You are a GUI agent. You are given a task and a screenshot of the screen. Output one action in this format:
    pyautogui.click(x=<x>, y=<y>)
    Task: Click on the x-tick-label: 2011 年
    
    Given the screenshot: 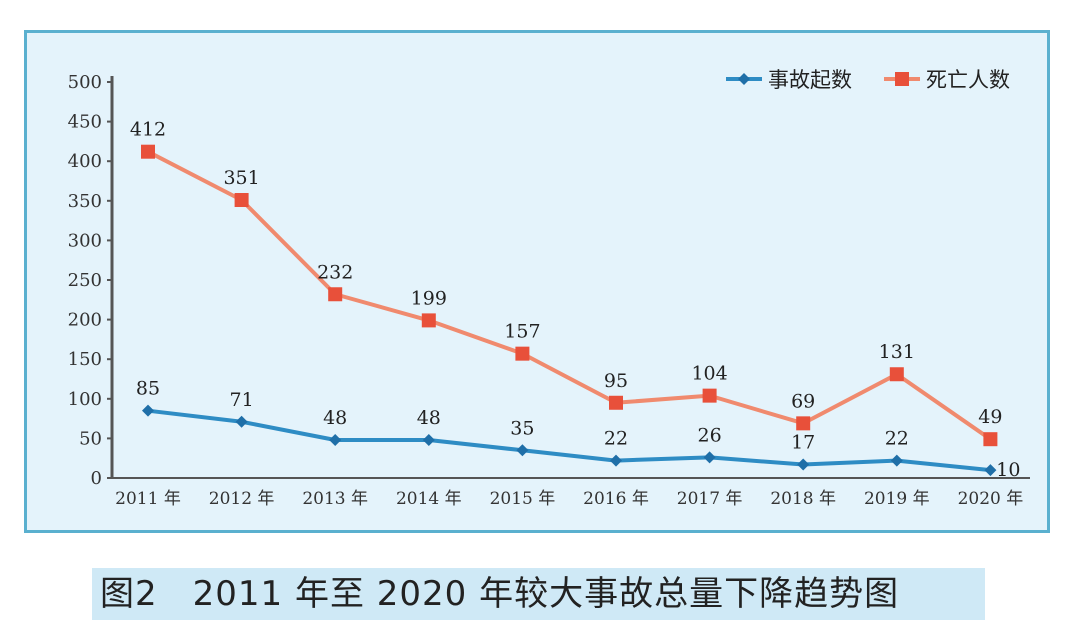 What is the action you would take?
    pyautogui.click(x=148, y=499)
    